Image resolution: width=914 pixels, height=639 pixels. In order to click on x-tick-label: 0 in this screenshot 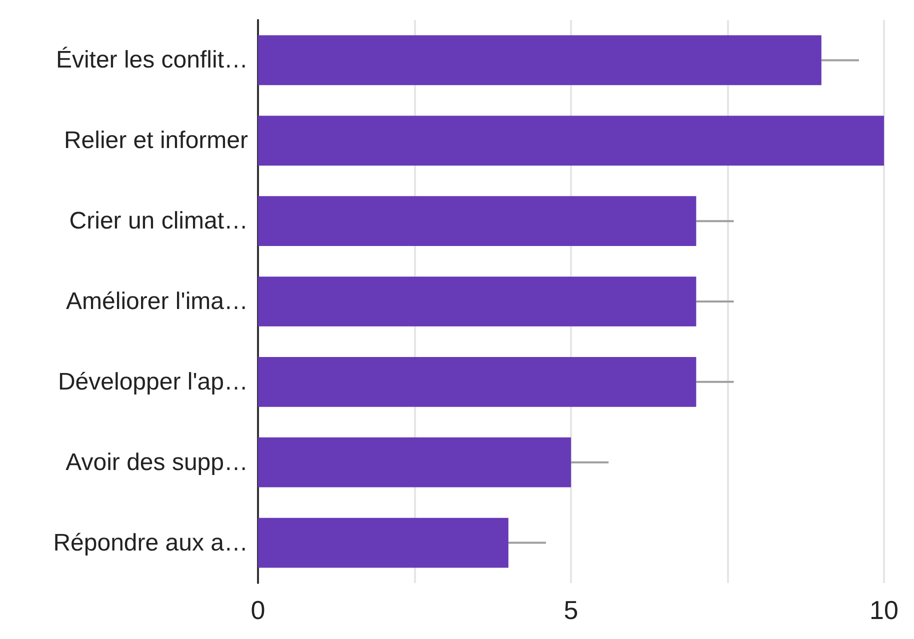, I will do `click(258, 610)`.